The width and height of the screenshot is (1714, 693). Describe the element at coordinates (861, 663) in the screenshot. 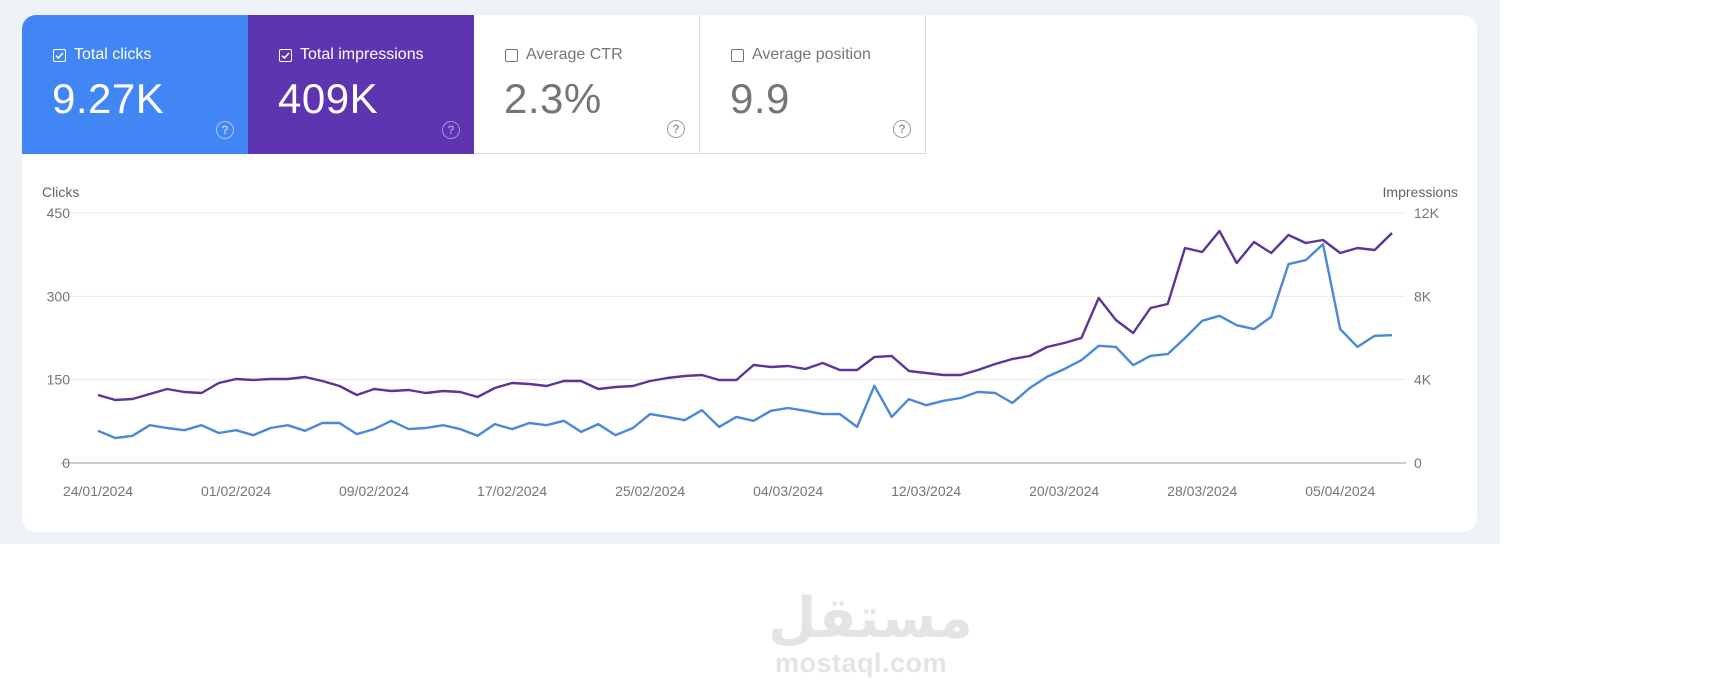

I see `watermark-latin: mostaql.com` at that location.